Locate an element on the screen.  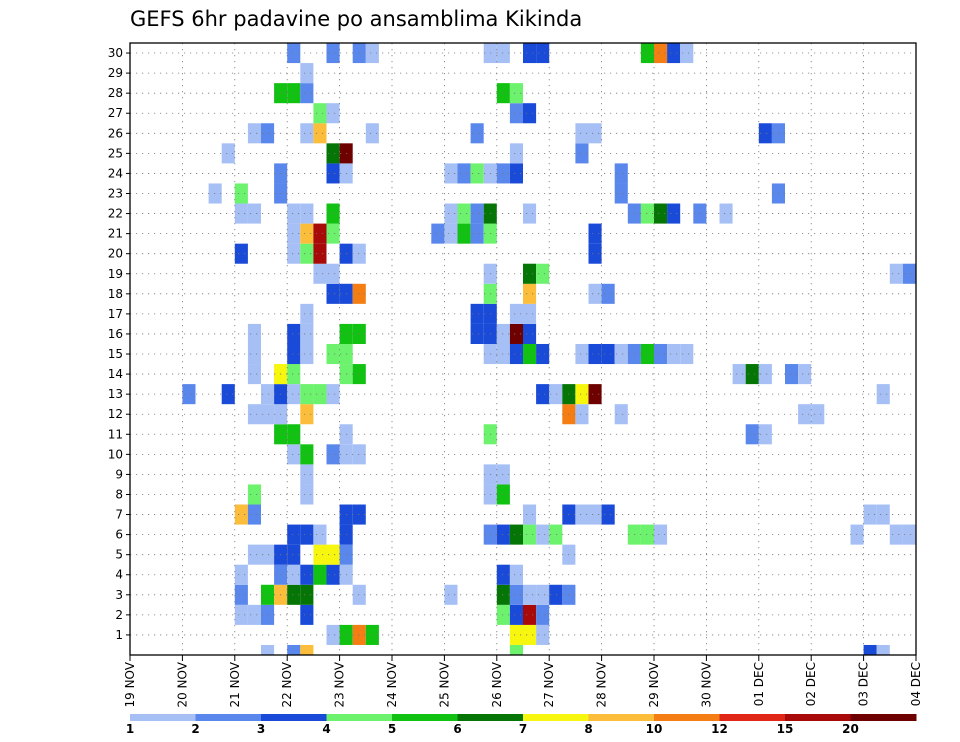
x-tick-label: 27 NOV is located at coordinates (549, 684).